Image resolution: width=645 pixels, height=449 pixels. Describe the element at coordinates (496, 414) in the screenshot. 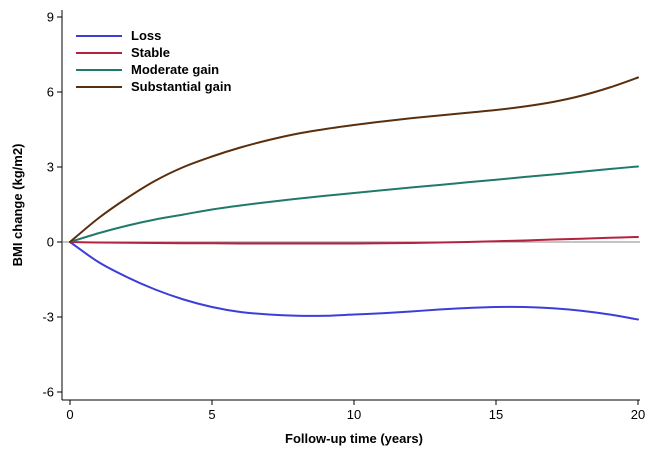

I see `x-tick-label: 15` at that location.